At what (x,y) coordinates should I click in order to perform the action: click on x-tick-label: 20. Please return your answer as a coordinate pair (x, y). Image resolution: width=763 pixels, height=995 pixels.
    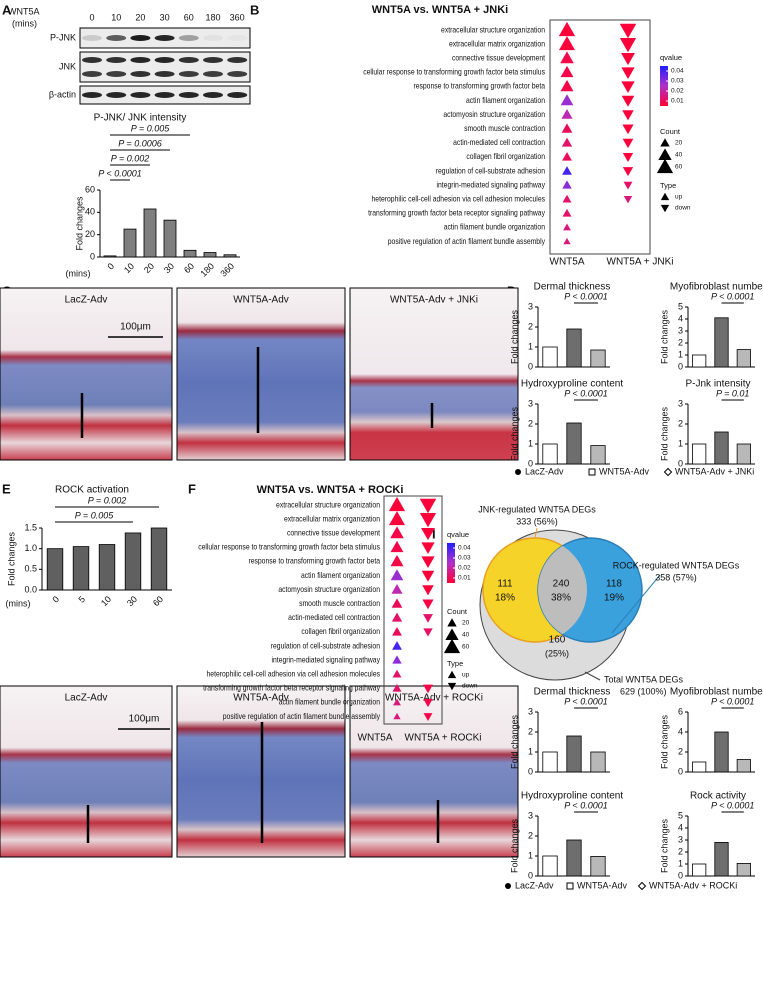
    Looking at the image, I should click on (149, 268).